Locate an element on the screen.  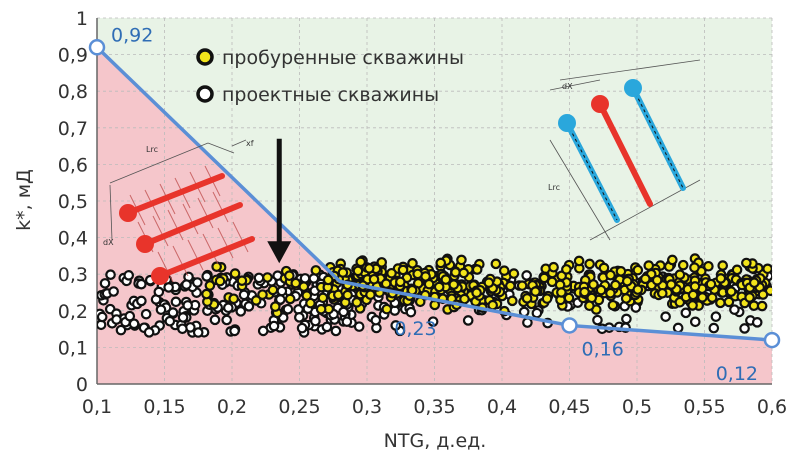
y-tick-label: 0,6 is located at coordinates (73, 165).